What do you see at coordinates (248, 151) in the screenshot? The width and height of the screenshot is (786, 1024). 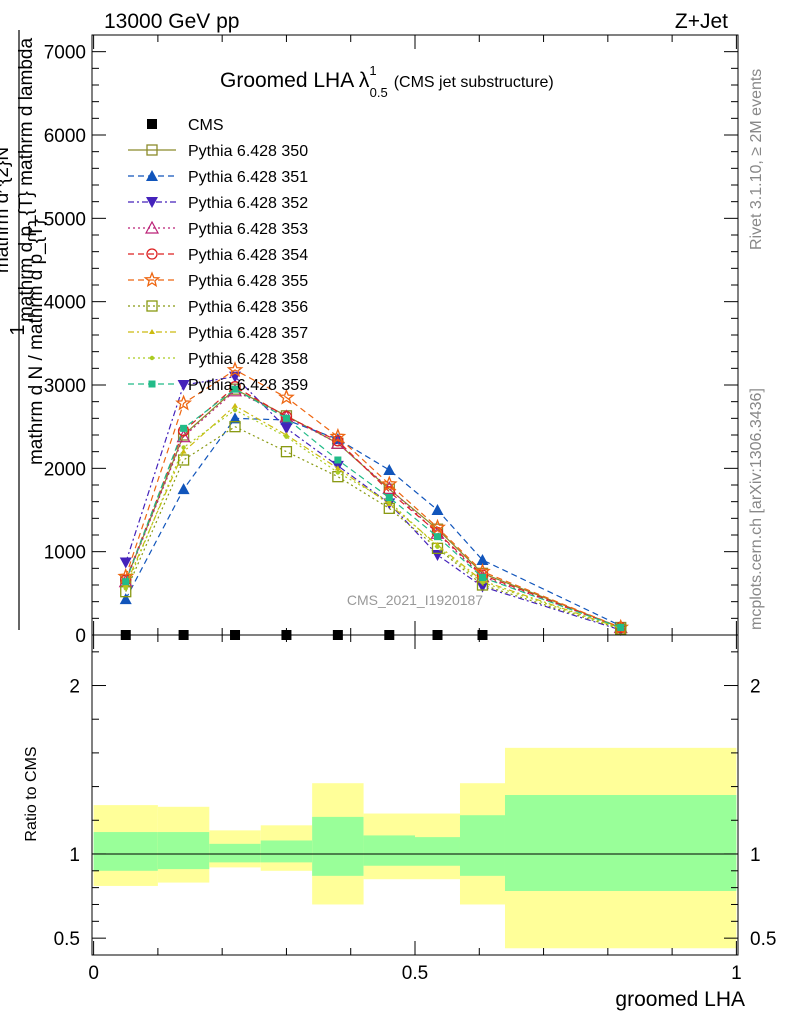 I see `legend-label: Pythia 6.428 350` at bounding box center [248, 151].